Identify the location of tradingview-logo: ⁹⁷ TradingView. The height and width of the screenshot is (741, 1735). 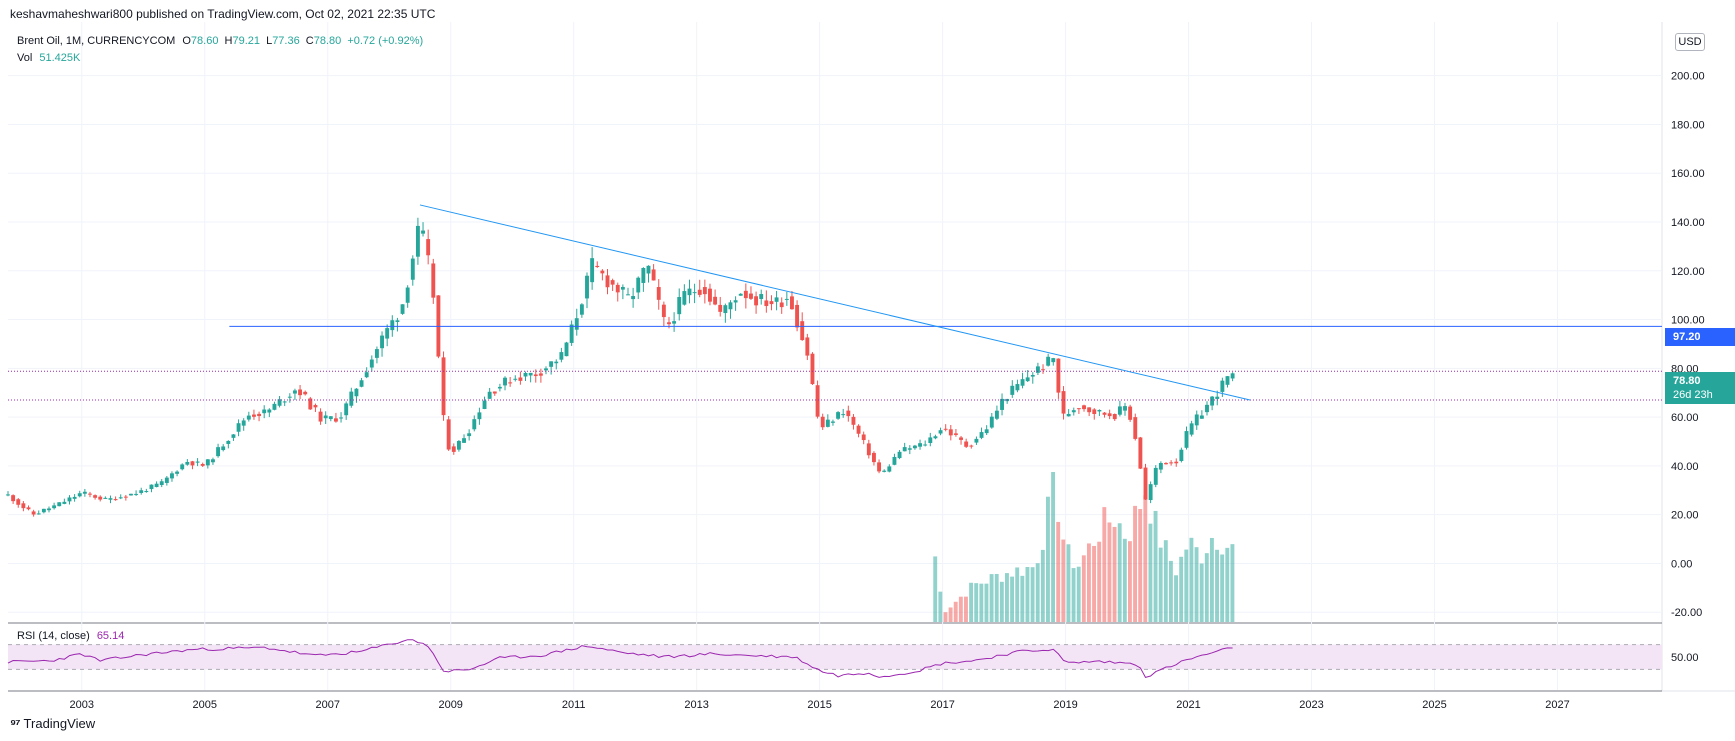
(52, 723).